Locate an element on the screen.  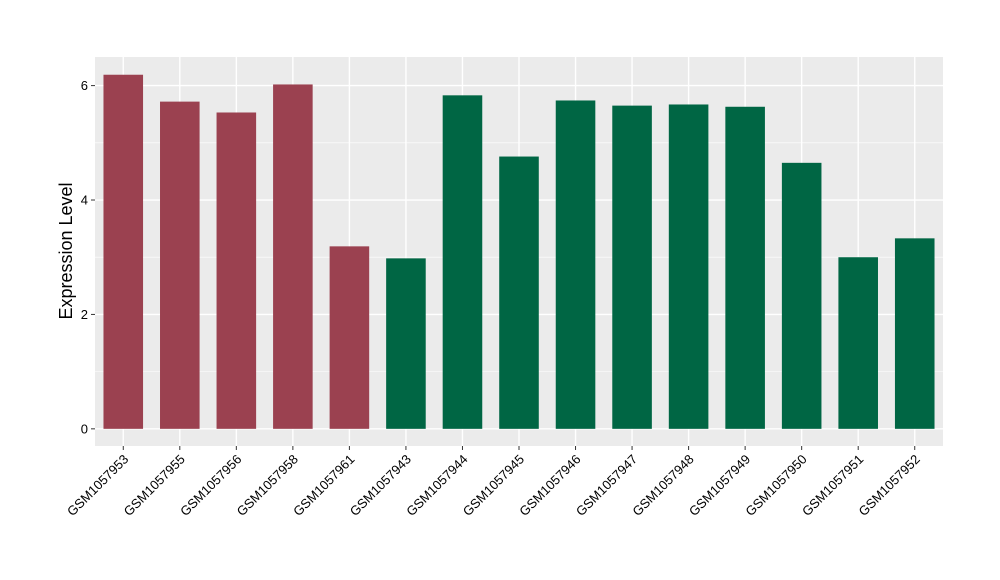
y-tick-label: 4 is located at coordinates (84, 200).